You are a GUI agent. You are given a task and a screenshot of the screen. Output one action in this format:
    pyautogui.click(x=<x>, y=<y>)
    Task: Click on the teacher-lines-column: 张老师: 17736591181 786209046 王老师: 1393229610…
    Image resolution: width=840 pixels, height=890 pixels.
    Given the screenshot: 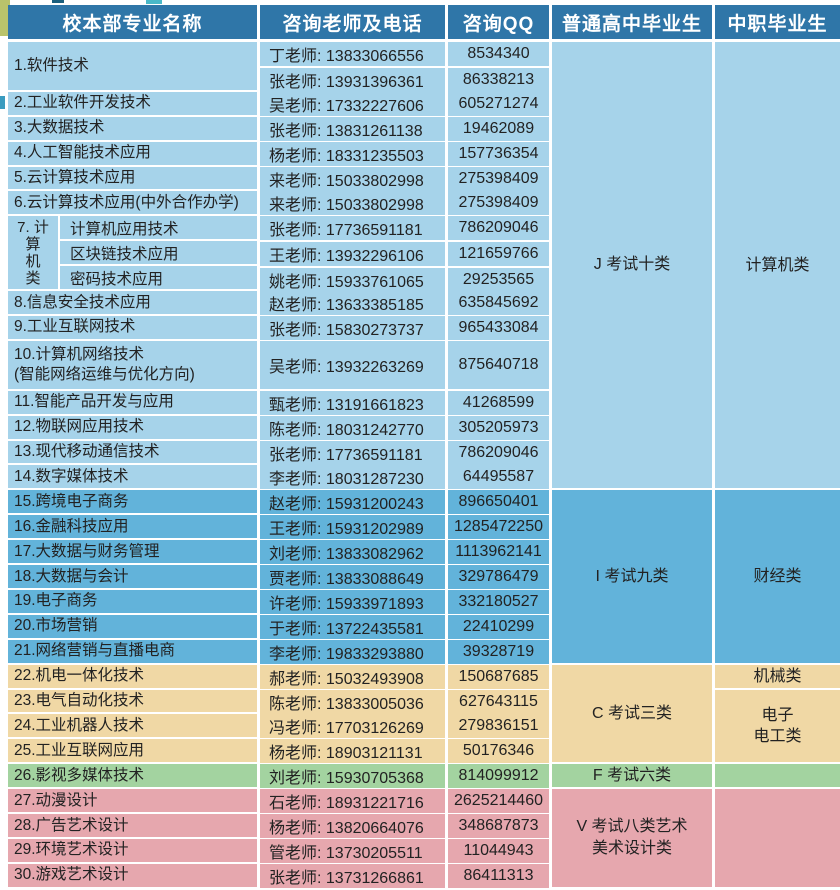 What is the action you would take?
    pyautogui.click(x=406, y=255)
    